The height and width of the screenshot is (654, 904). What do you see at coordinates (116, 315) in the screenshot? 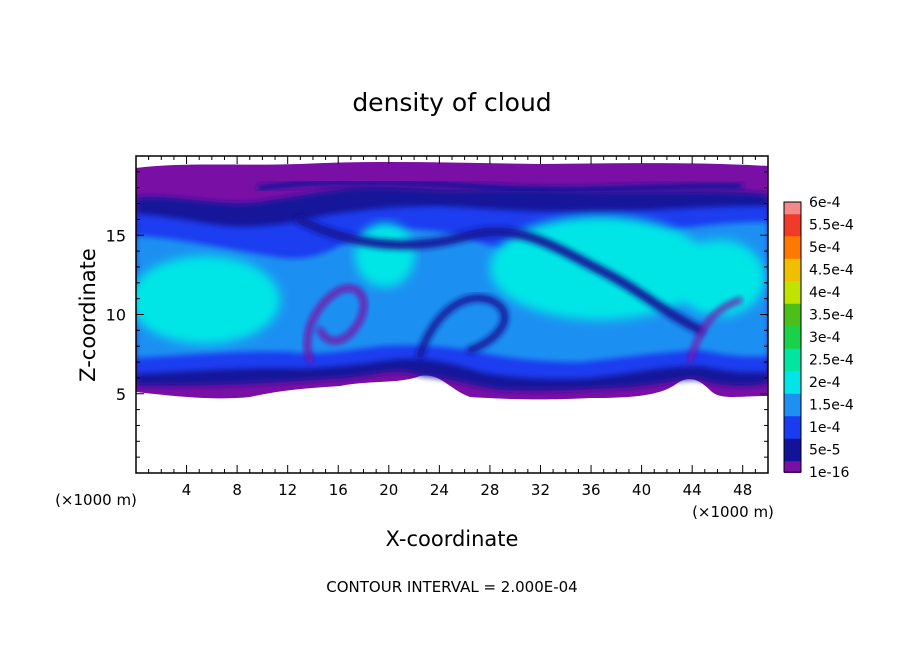
I see `y-tick-label: 10` at bounding box center [116, 315].